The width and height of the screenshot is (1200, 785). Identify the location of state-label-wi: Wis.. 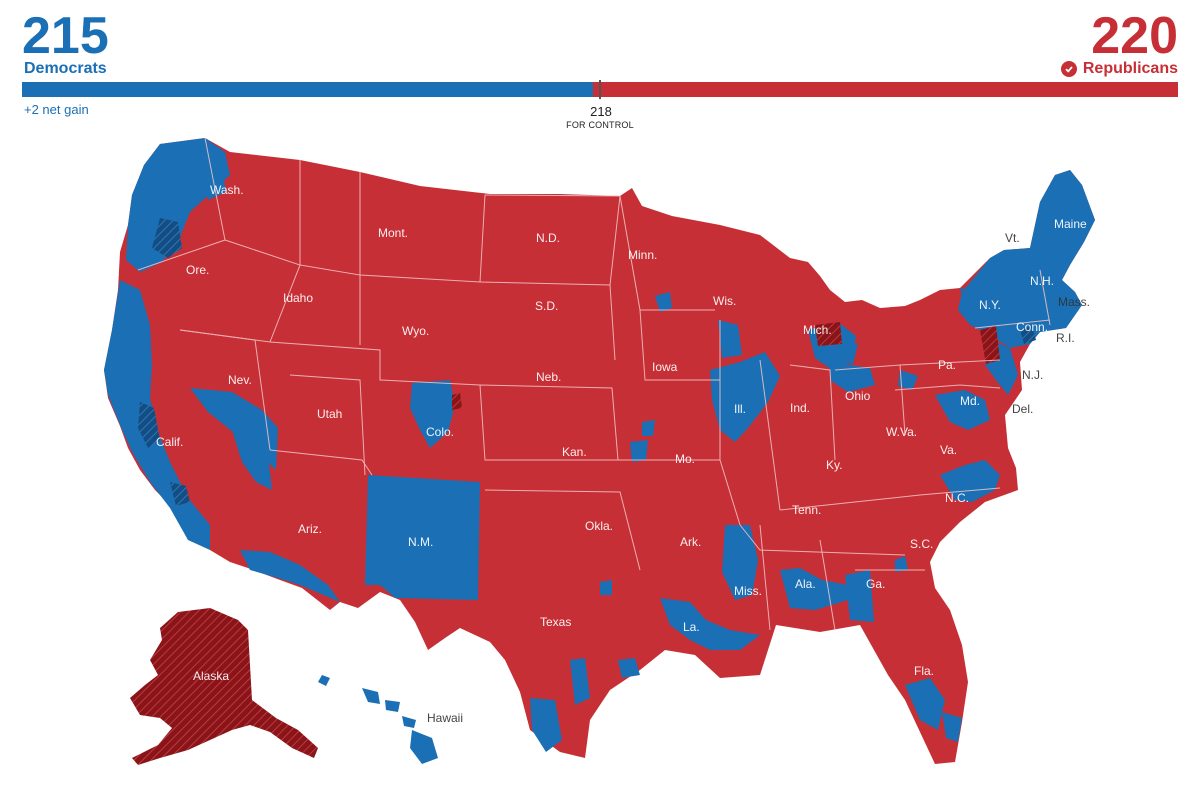
(724, 301).